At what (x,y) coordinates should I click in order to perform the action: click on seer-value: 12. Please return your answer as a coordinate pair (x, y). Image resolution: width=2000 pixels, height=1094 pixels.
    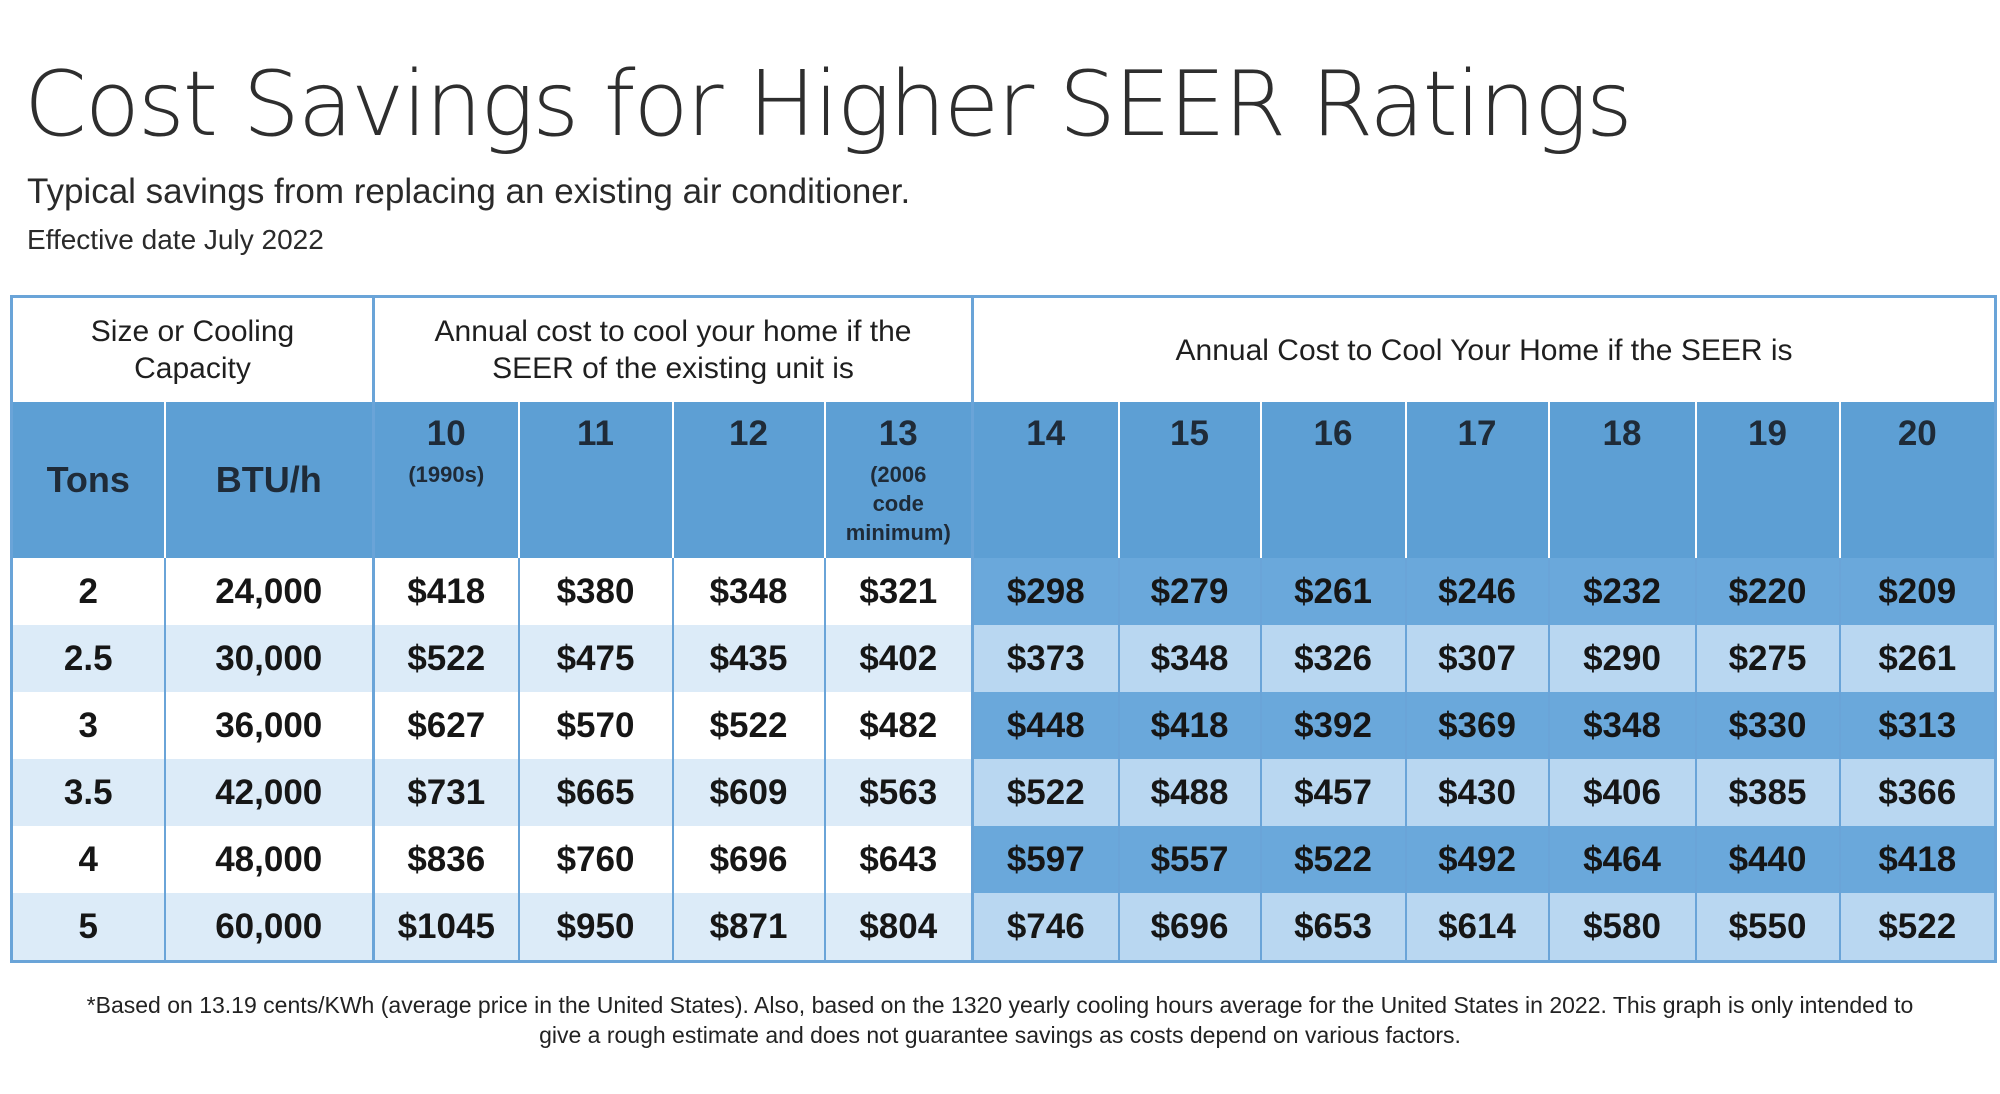
    Looking at the image, I should click on (748, 433).